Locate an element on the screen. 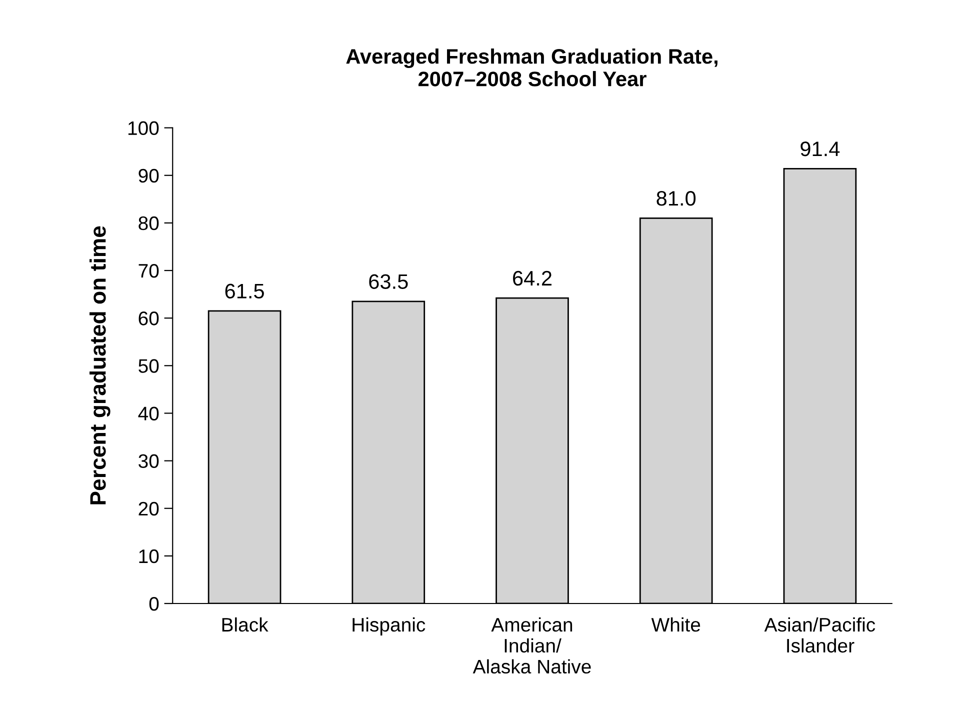 This screenshot has width=959, height=710. y-axis-title: Percent graduated on time is located at coordinates (100, 365).